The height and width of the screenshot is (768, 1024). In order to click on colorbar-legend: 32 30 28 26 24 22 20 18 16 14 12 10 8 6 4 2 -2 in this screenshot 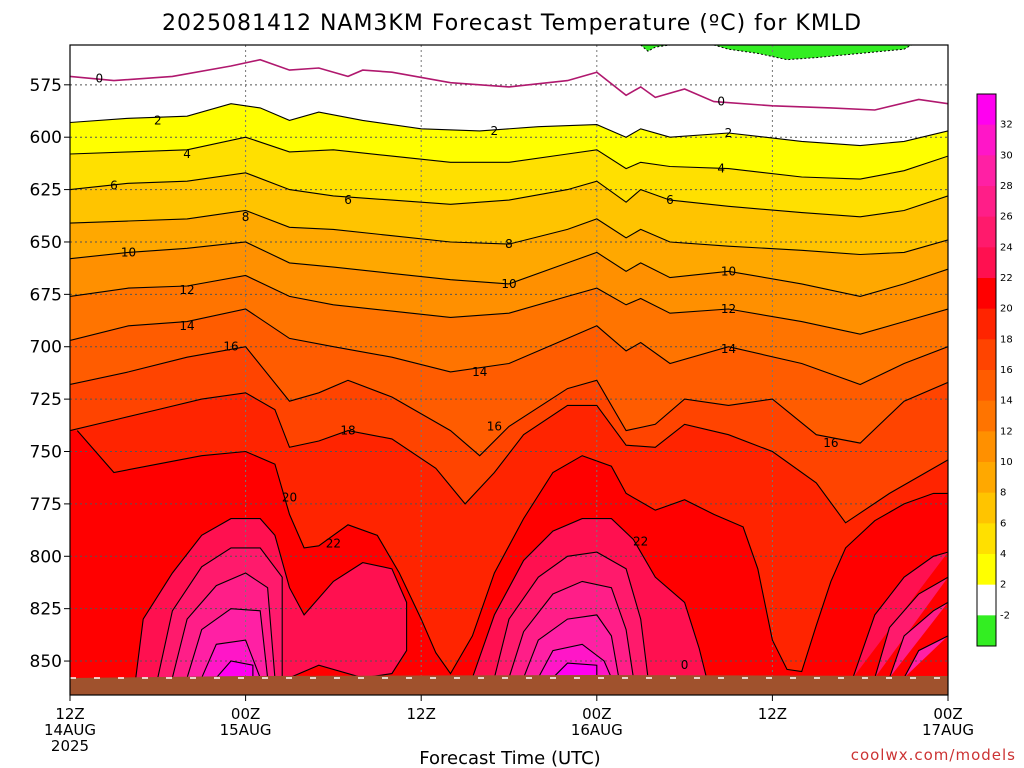, I will do `click(994, 370)`.